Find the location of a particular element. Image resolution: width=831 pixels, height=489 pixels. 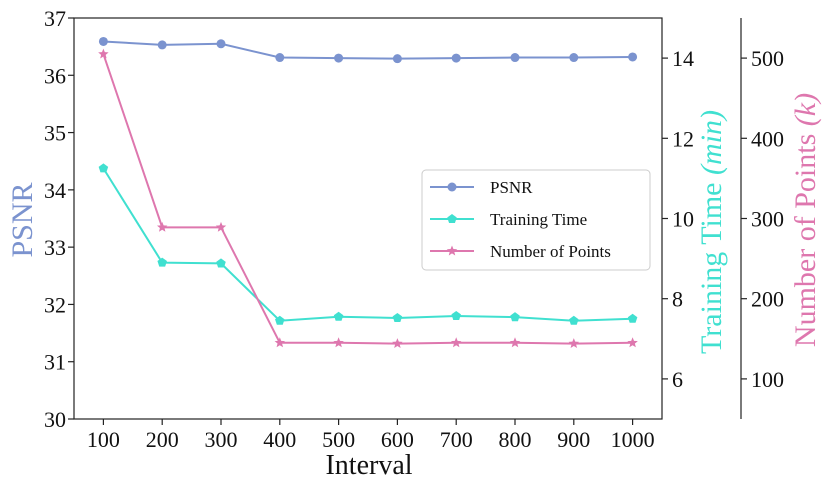

outer-axis-title-main: Number of Points is located at coordinates (805, 236).